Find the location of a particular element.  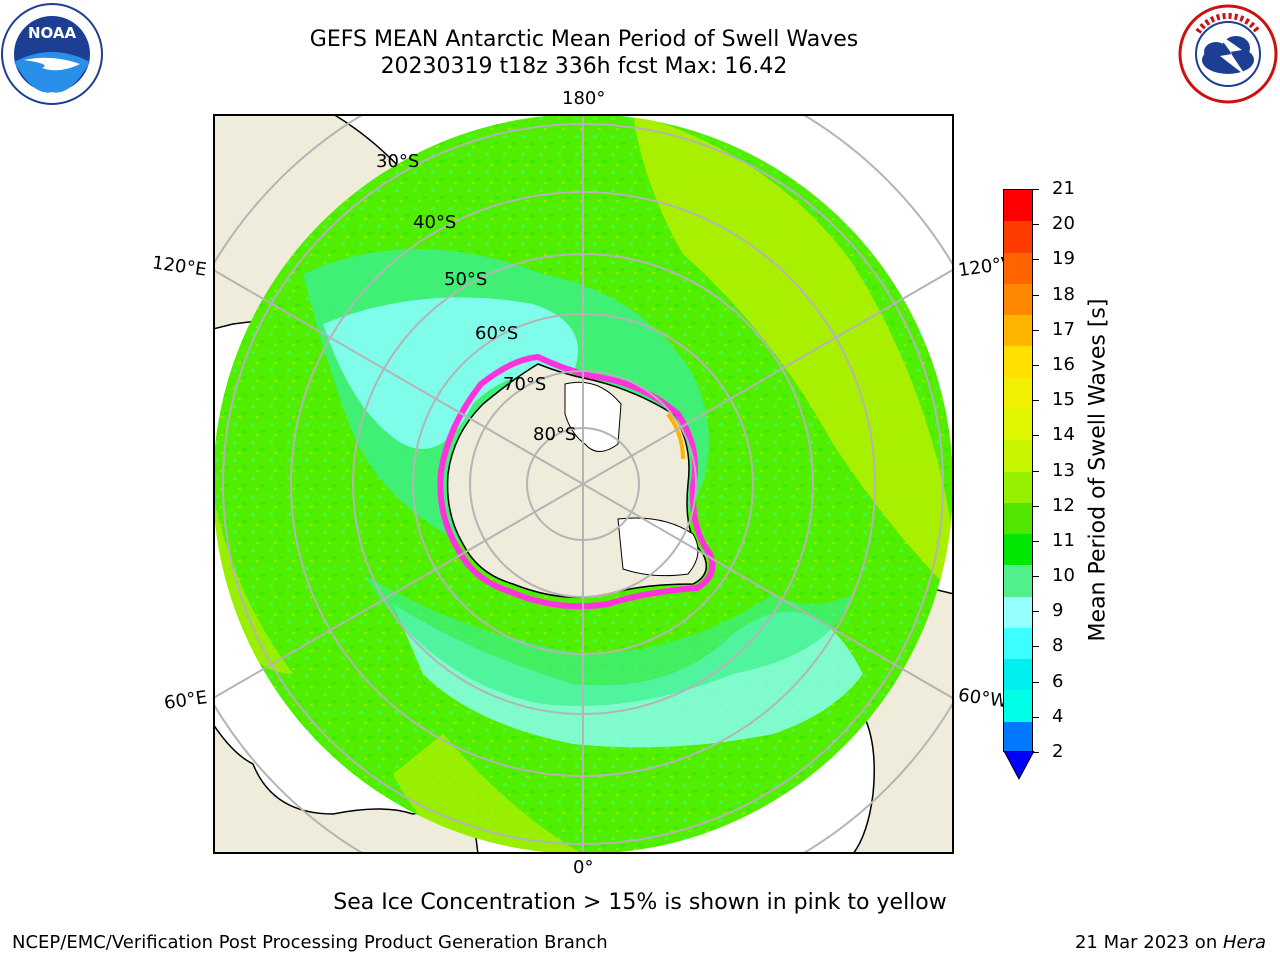

colorbar-tick-label: 18 is located at coordinates (1063, 294).